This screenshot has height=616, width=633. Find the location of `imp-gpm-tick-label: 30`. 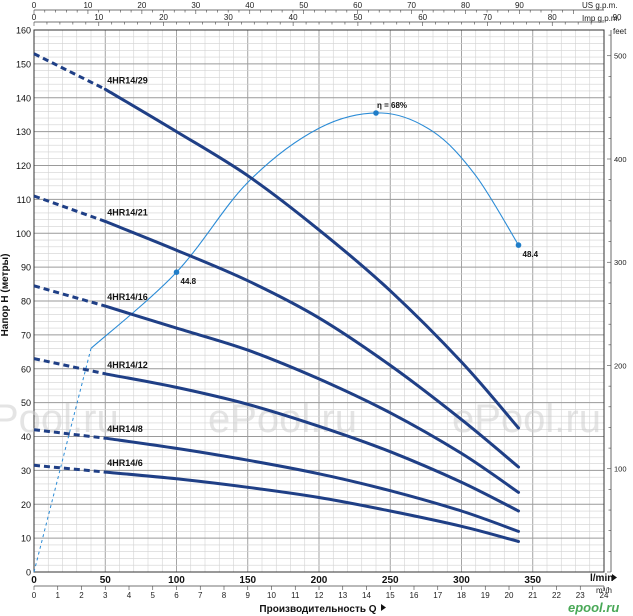

imp-gpm-tick-label: 30 is located at coordinates (228, 17).